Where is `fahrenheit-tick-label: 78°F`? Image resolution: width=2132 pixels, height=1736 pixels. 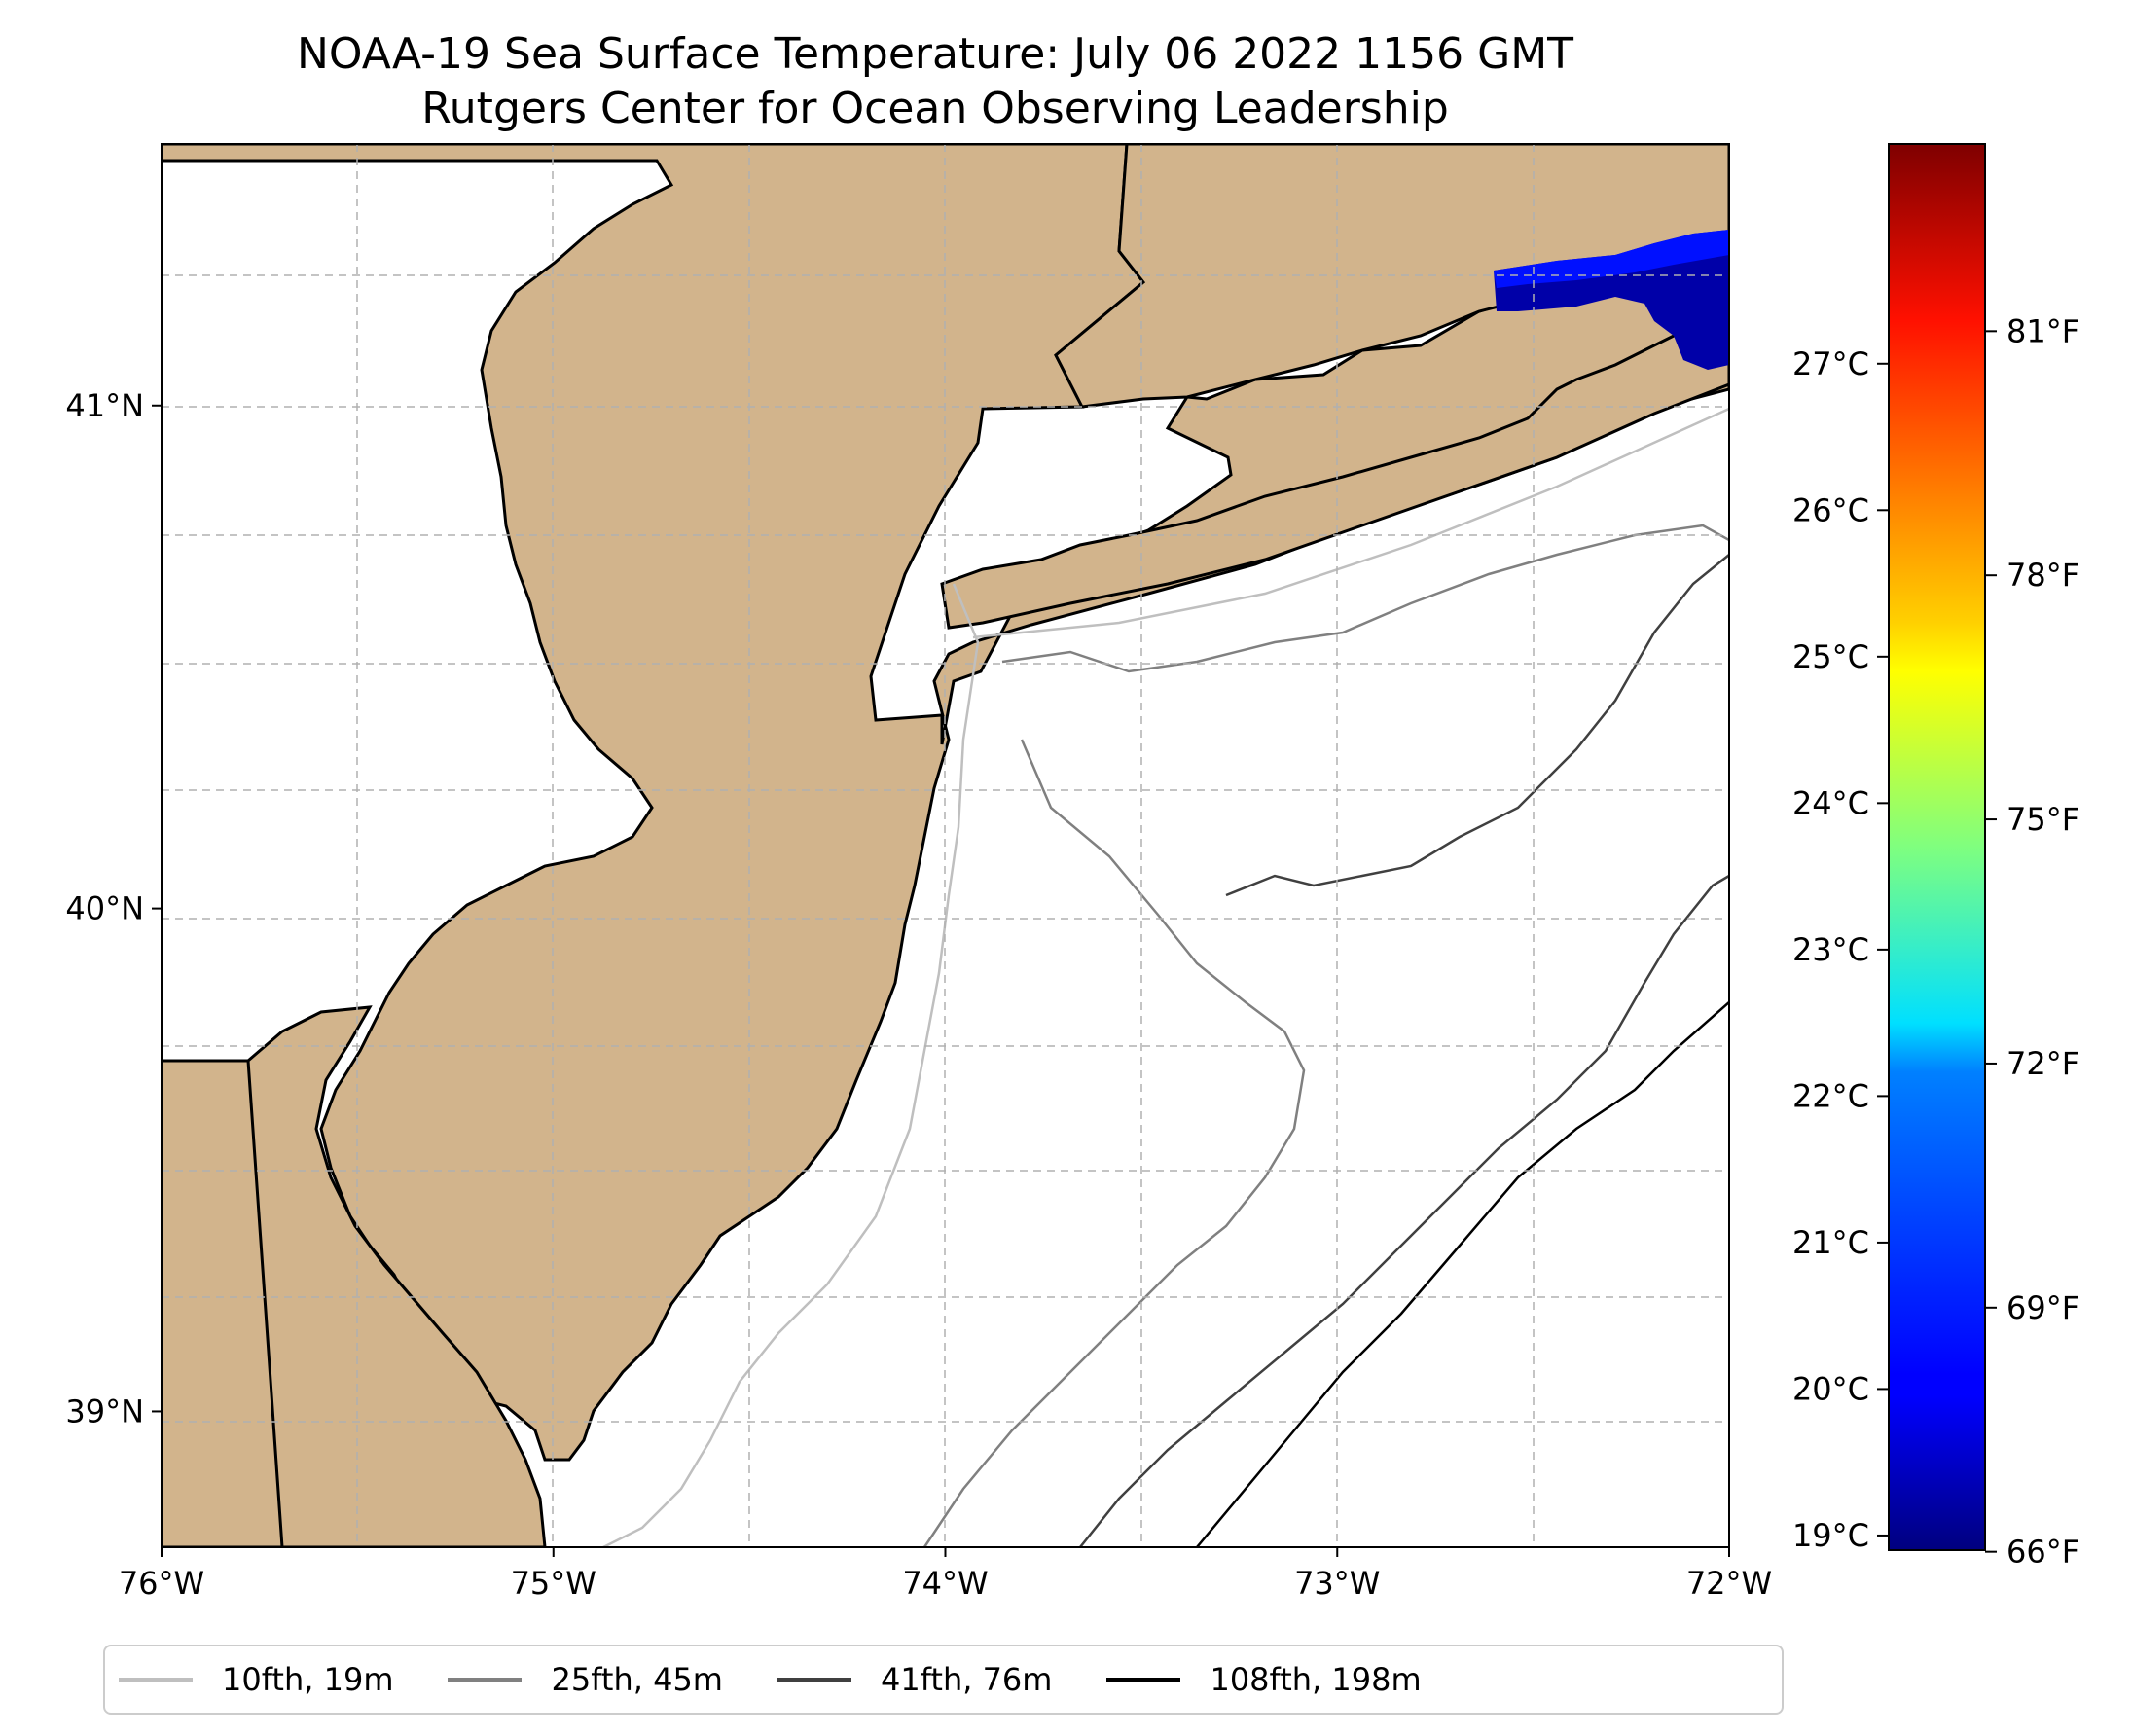 fahrenheit-tick-label: 78°F is located at coordinates (2043, 575).